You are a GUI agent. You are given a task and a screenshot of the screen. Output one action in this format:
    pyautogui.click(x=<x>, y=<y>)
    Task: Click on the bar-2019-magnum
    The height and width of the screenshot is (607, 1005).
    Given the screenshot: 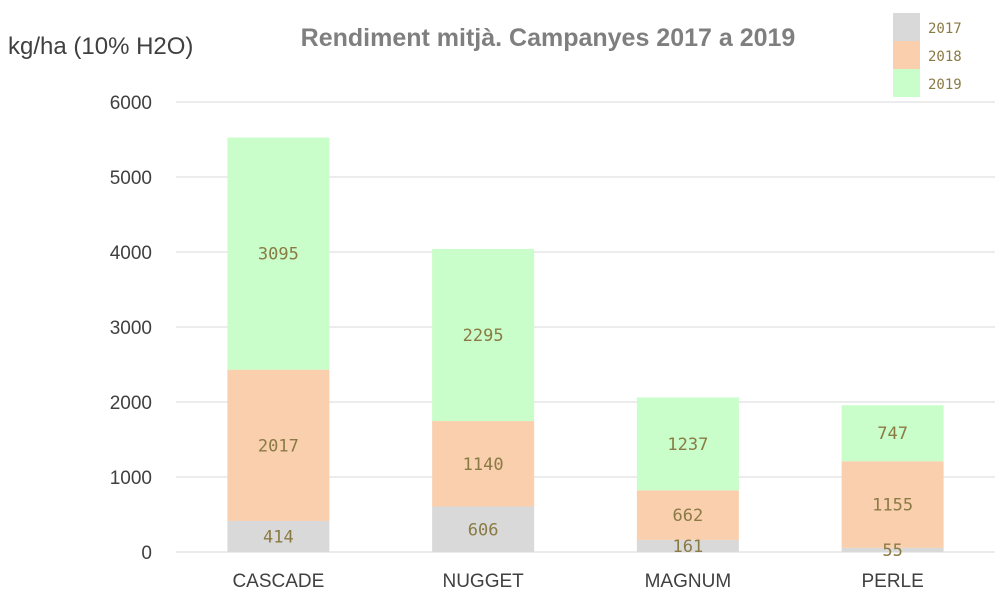 What is the action you would take?
    pyautogui.click(x=687, y=444)
    